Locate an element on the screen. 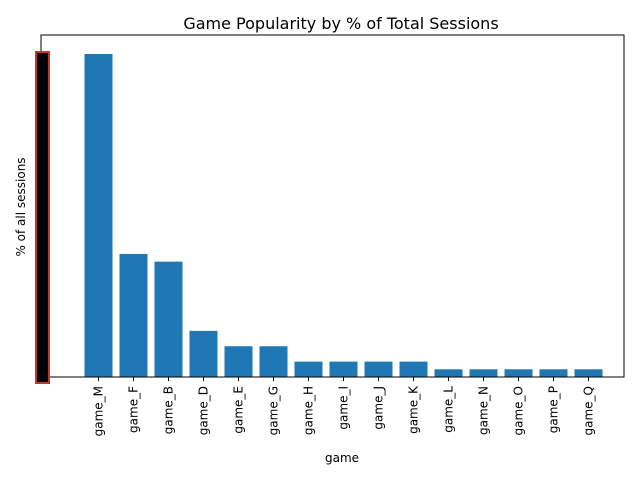 The image size is (640, 480). x-tick-label-game_L: game_L is located at coordinates (449, 409).